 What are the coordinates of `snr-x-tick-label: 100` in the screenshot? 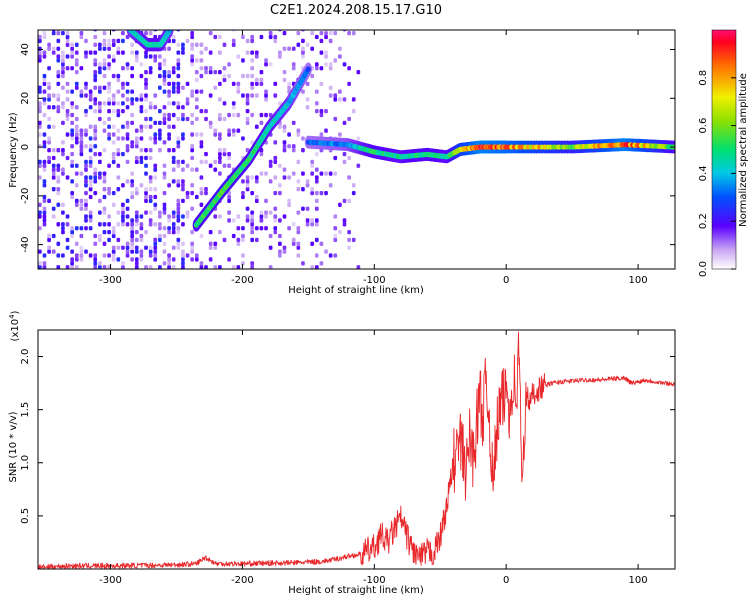 It's located at (638, 580).